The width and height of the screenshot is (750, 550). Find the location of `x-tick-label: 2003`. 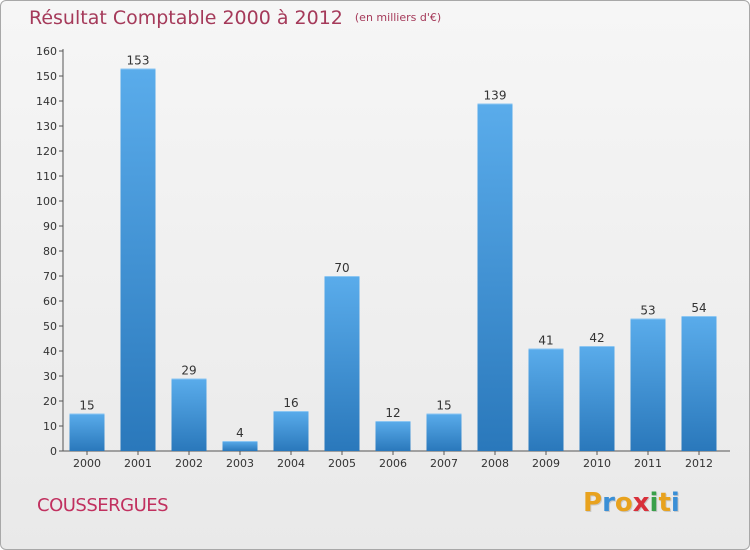

x-tick-label: 2003 is located at coordinates (240, 463).